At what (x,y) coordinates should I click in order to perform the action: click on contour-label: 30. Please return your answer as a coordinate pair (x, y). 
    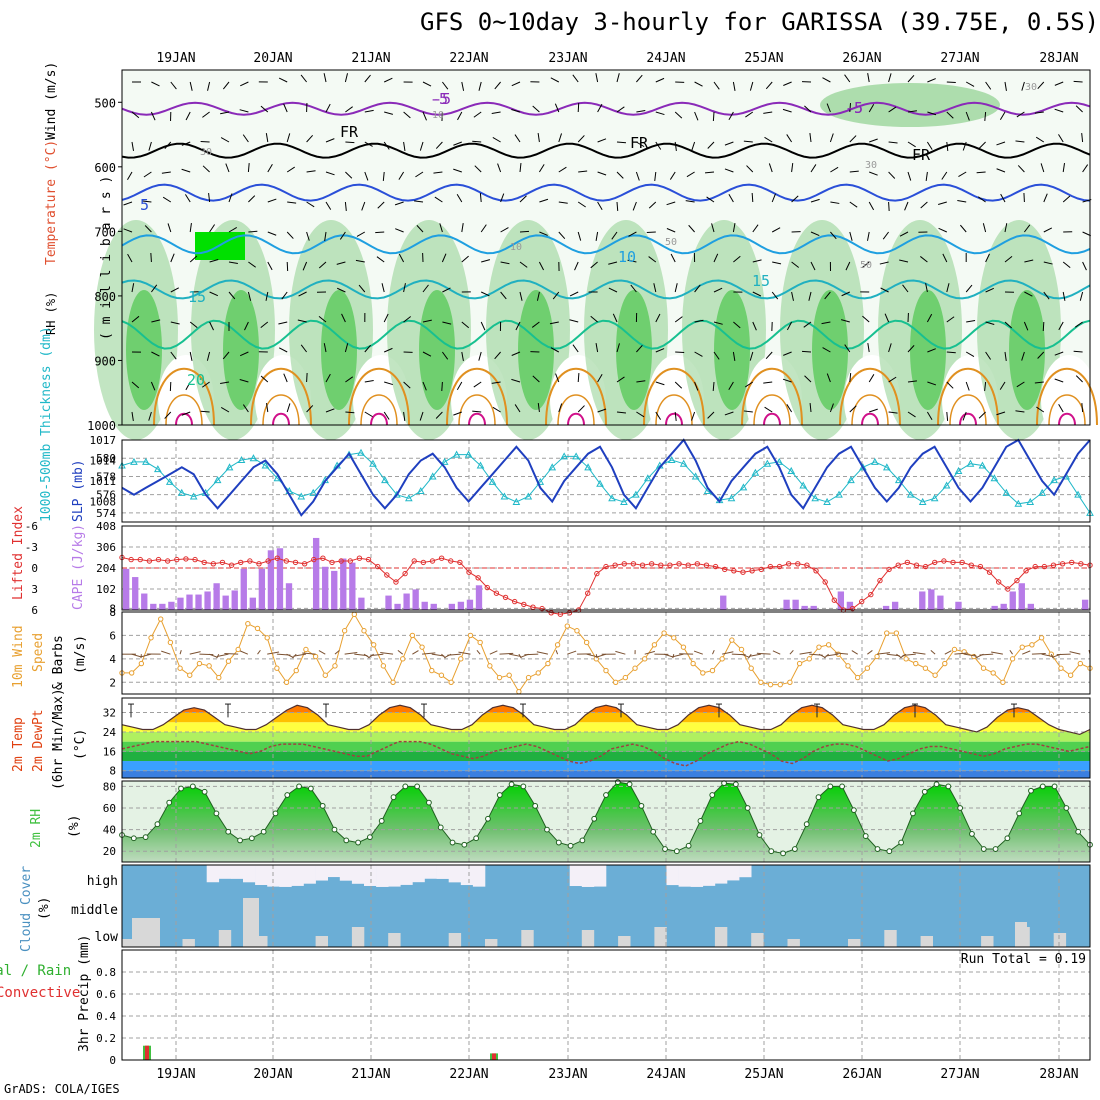
    Looking at the image, I should click on (206, 152).